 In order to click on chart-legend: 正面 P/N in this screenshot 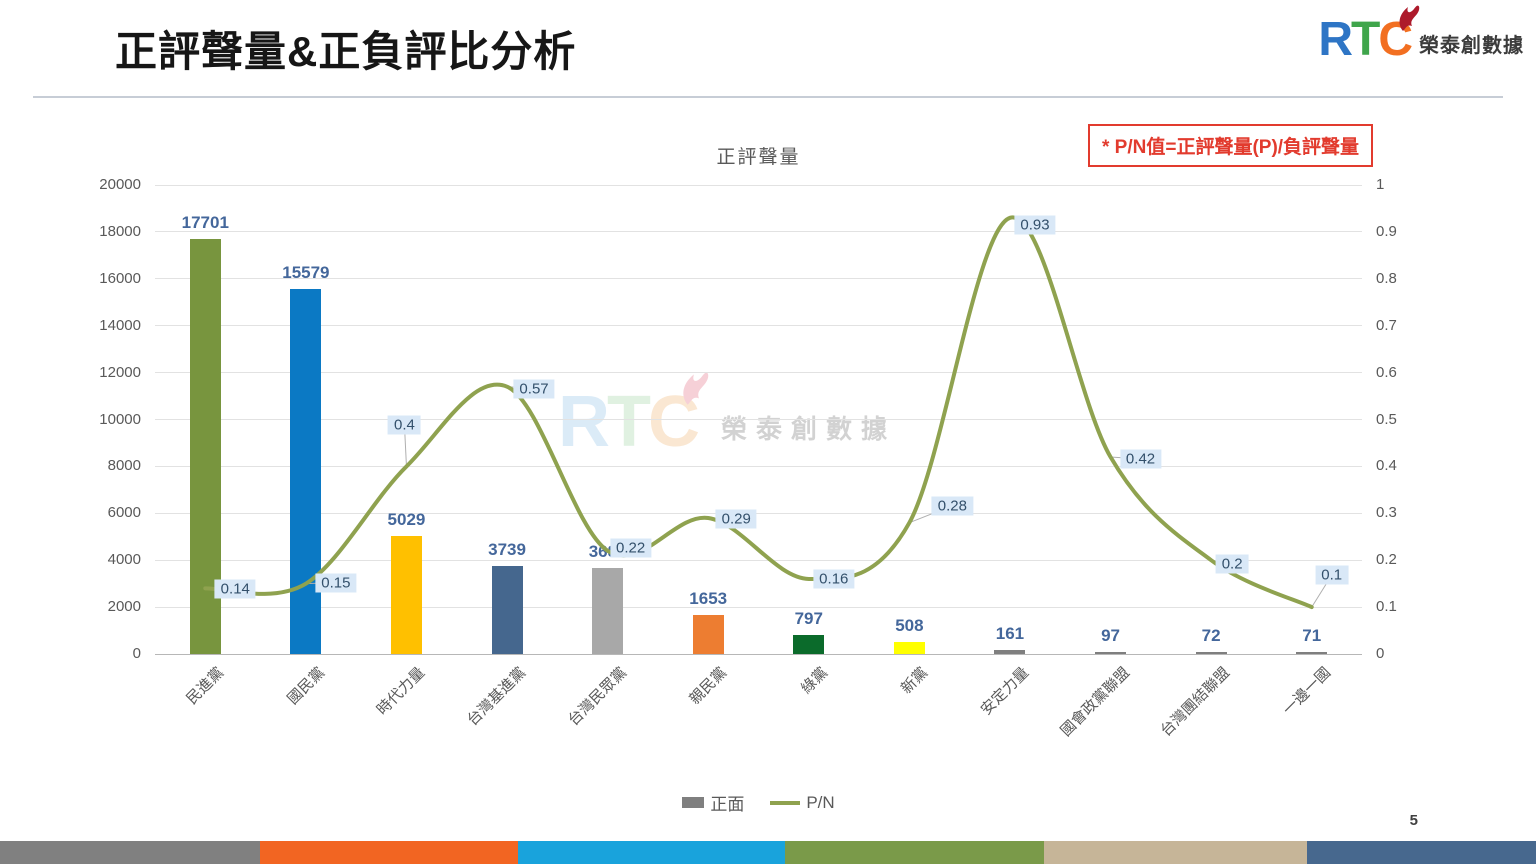, I will do `click(758, 802)`.